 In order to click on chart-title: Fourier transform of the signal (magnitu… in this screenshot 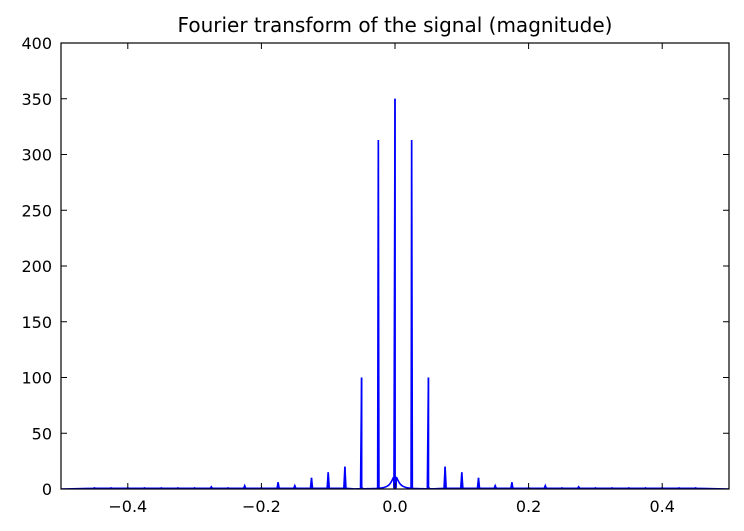, I will do `click(395, 25)`.